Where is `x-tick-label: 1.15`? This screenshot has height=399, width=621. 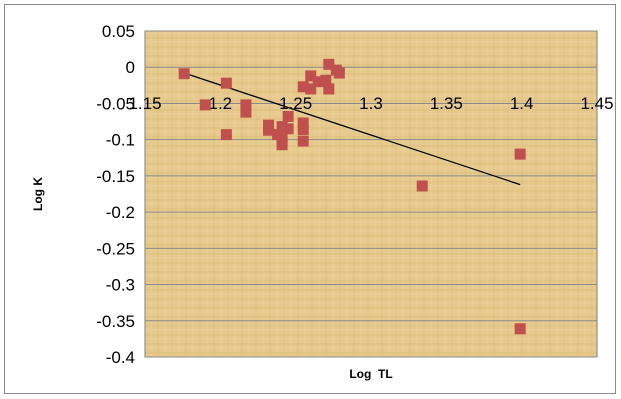 x-tick-label: 1.15 is located at coordinates (144, 103).